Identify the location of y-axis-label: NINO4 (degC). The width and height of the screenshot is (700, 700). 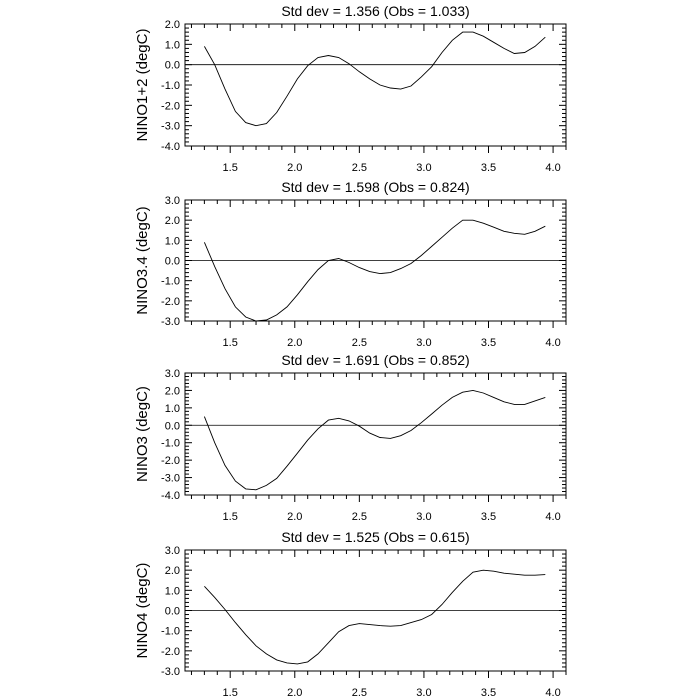
(142, 611).